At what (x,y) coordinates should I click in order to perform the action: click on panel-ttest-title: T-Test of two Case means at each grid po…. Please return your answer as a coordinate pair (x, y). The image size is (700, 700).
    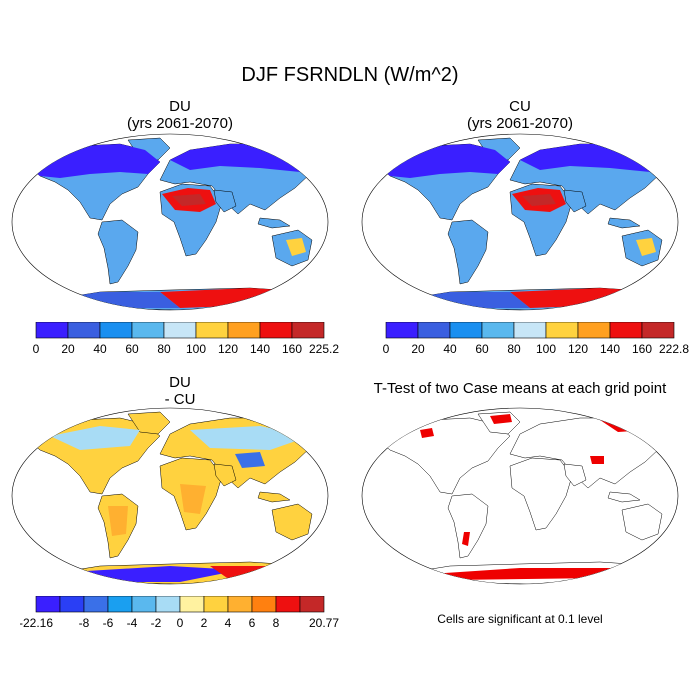
    Looking at the image, I should click on (520, 388).